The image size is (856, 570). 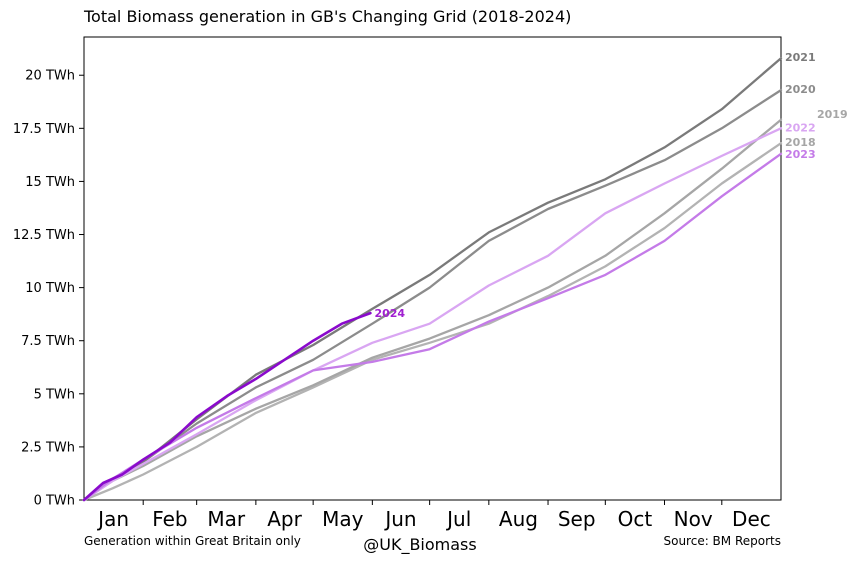 What do you see at coordinates (54, 501) in the screenshot?
I see `y-tick-label: 0 TWh` at bounding box center [54, 501].